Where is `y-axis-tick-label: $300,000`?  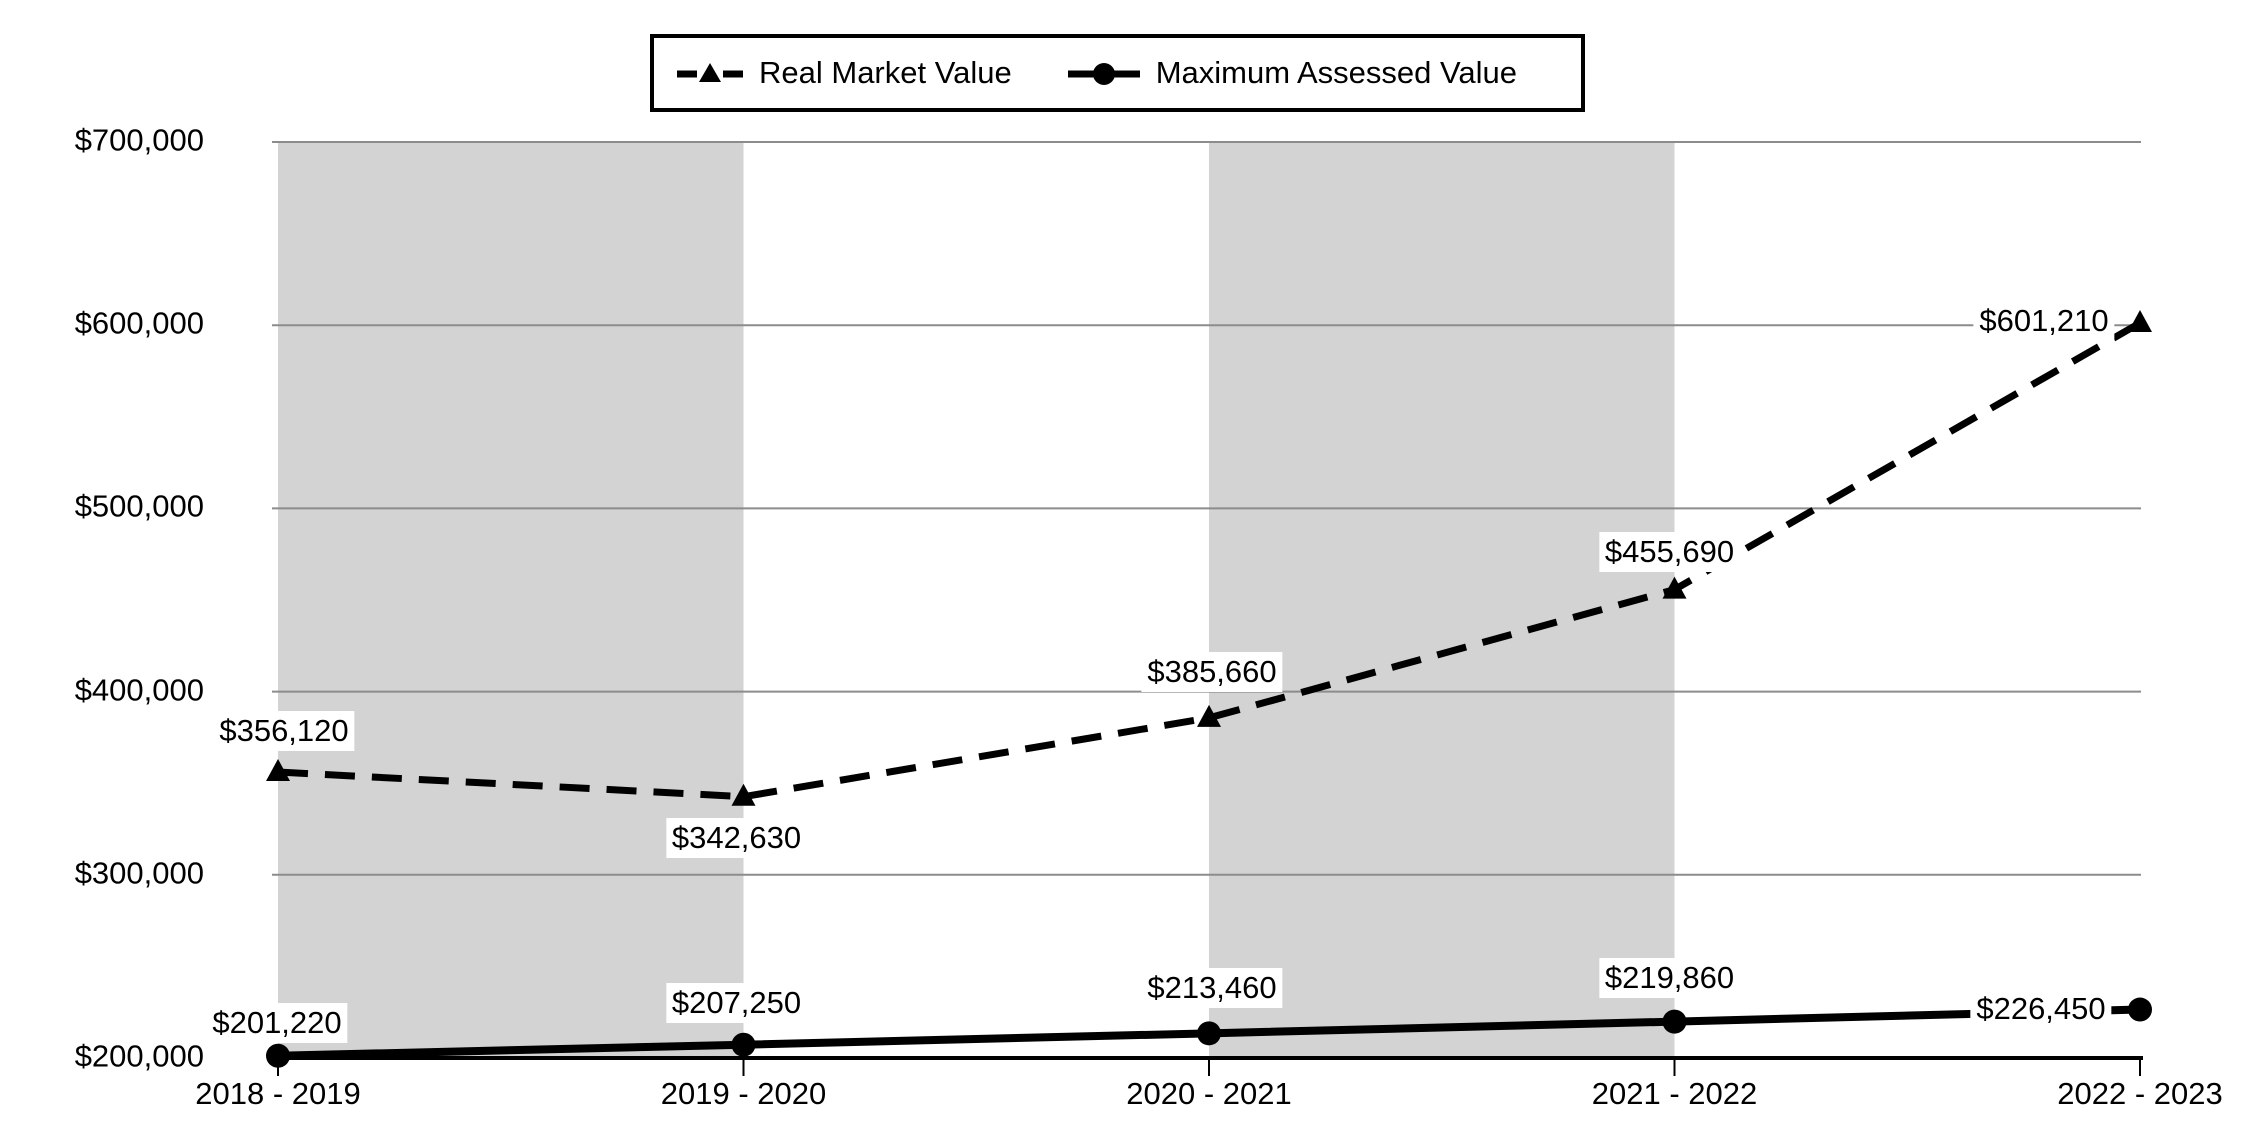
y-axis-tick-label: $300,000 is located at coordinates (139, 873).